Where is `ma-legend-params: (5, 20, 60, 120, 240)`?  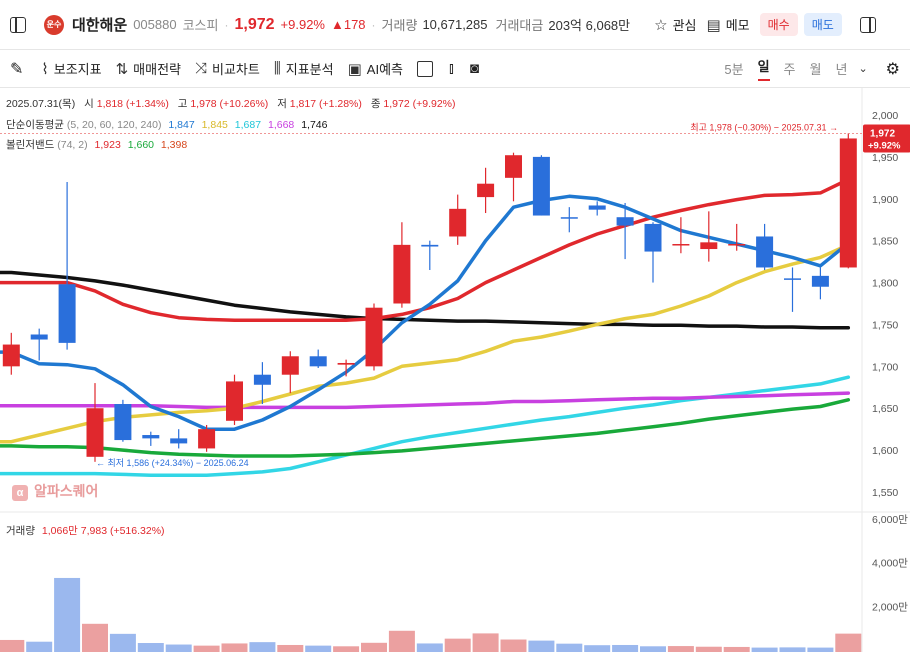
ma-legend-params: (5, 20, 60, 120, 240) is located at coordinates (114, 125).